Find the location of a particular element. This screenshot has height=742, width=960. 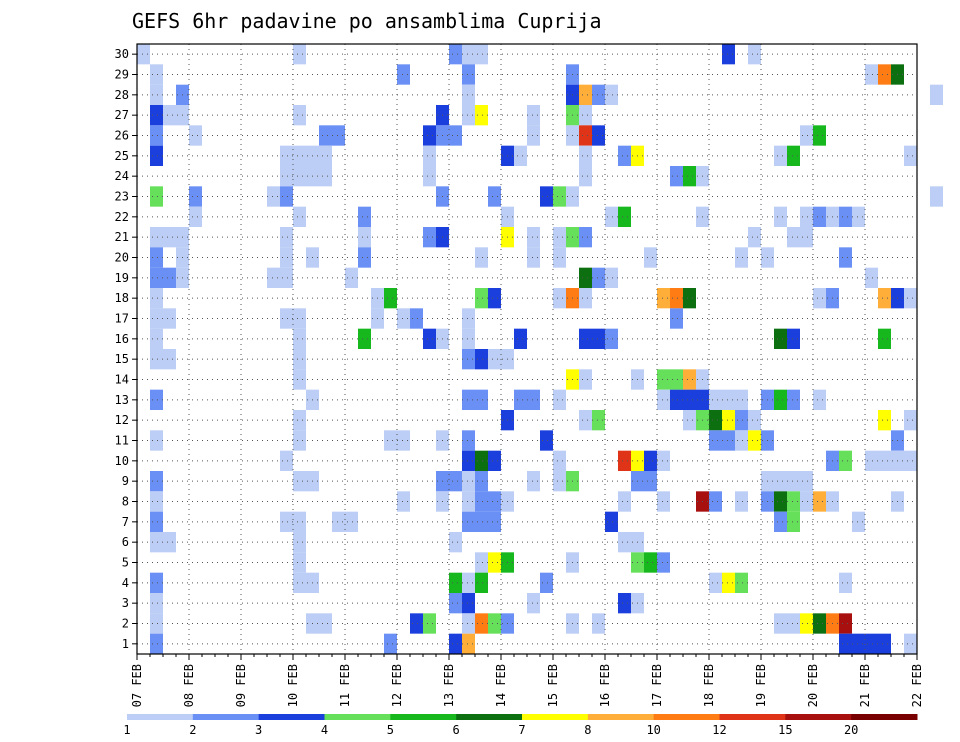

y-tick-label: 25 is located at coordinates (122, 156).